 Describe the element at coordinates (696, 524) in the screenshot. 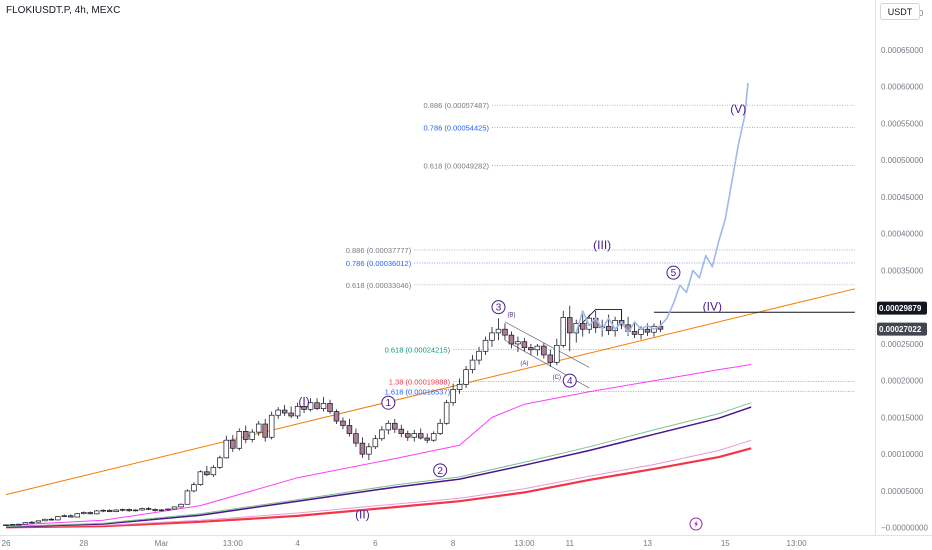

I see `lightning-icon` at that location.